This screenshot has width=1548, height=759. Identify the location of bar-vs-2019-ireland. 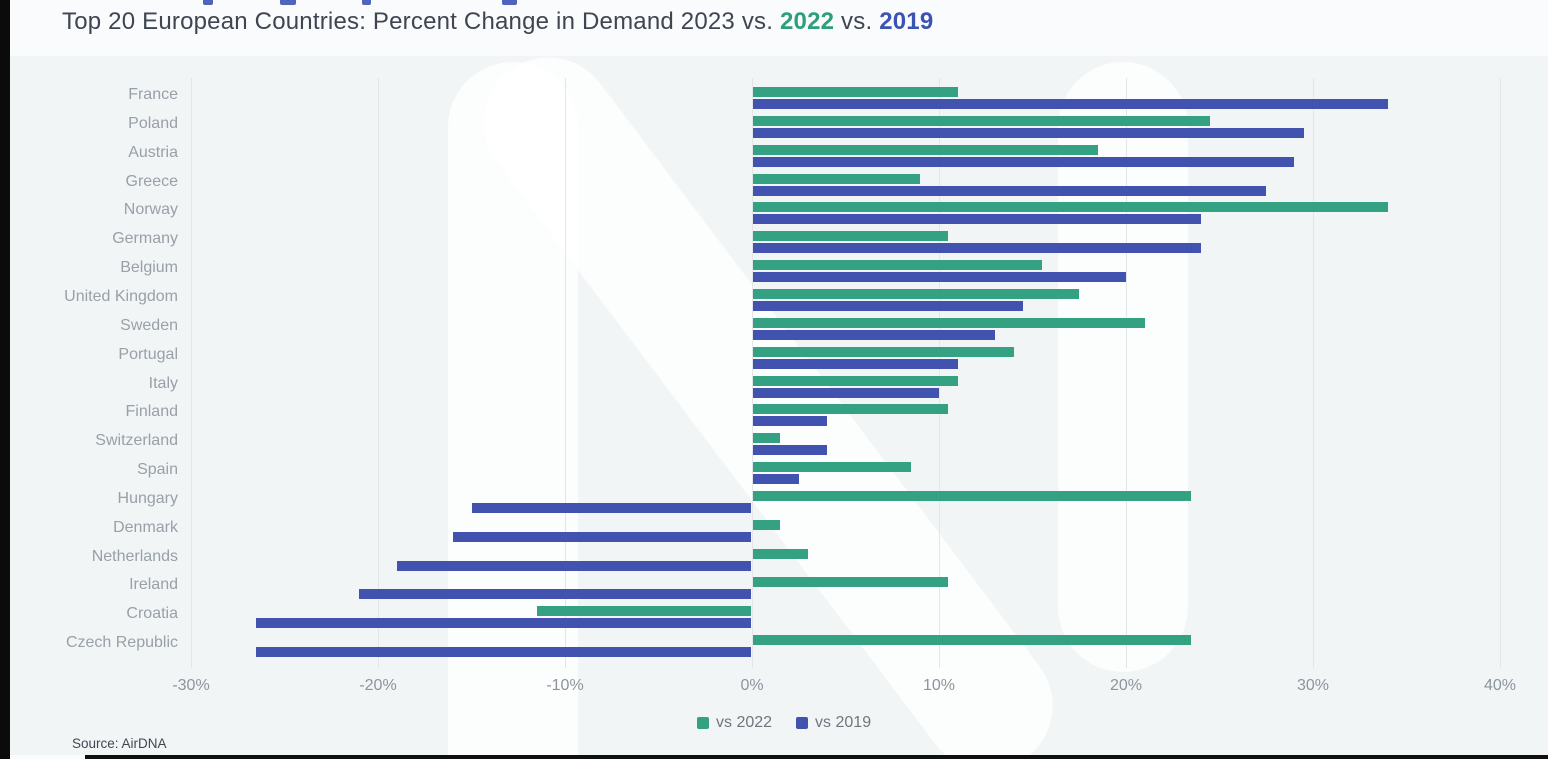
(555, 594).